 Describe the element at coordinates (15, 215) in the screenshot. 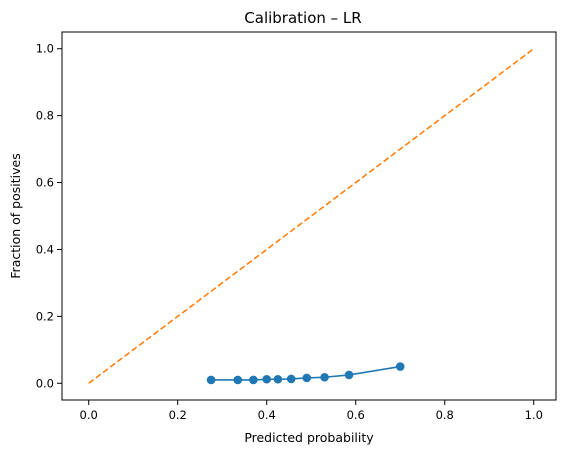

I see `y-axis-label: Fraction of positives` at that location.